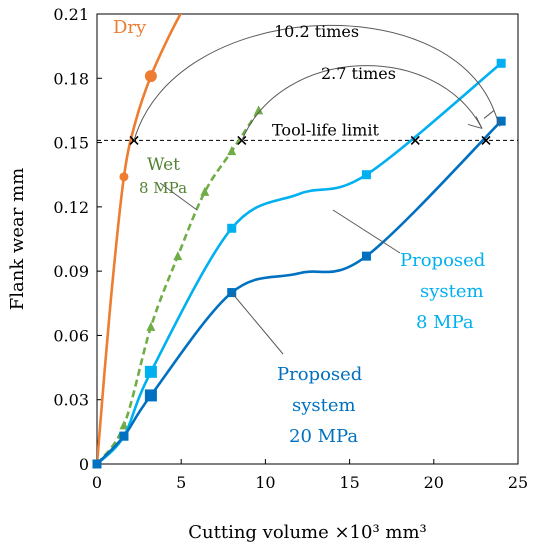  Describe the element at coordinates (71, 400) in the screenshot. I see `y-tick-label: 0.03` at that location.